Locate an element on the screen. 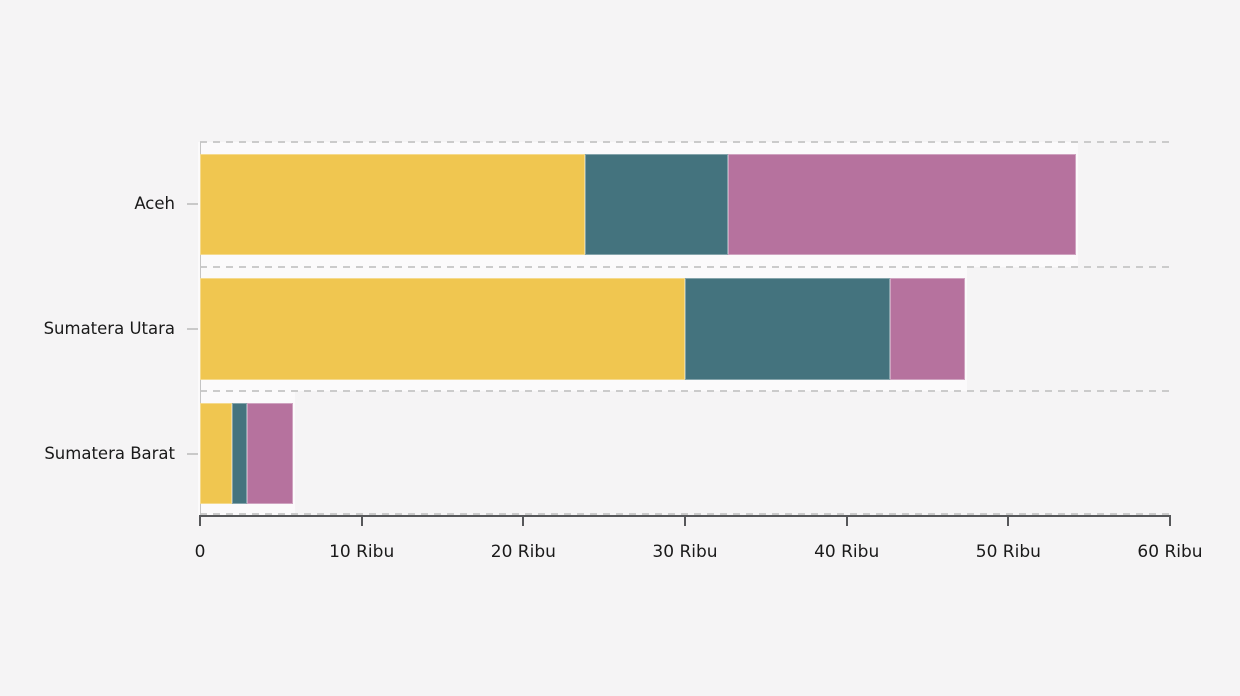 Image resolution: width=1240 pixels, height=696 pixels. x-axis-tick-label: 40 Ribu is located at coordinates (847, 552).